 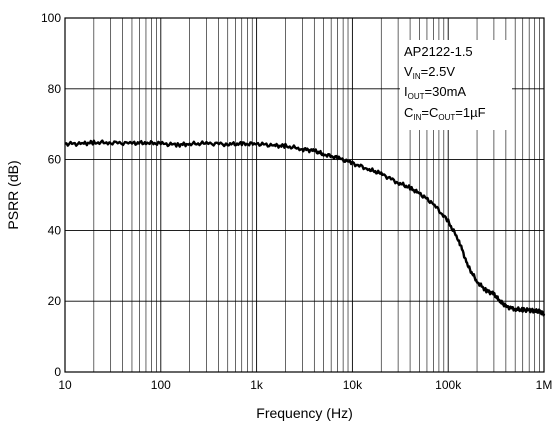 I want to click on annotation-capacitors: CIN=COUT=1µF, so click(x=445, y=113).